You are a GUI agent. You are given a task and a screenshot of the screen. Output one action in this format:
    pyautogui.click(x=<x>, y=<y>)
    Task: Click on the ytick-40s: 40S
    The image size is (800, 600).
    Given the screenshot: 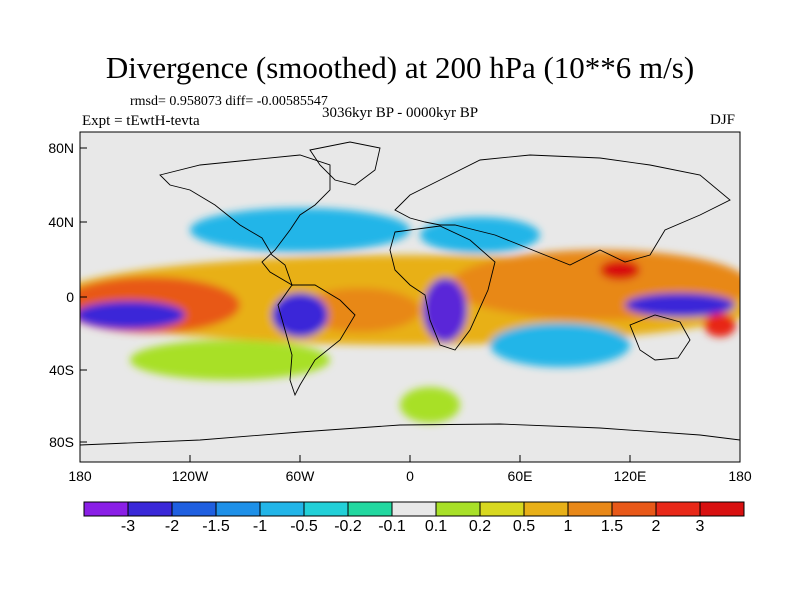 What is the action you would take?
    pyautogui.click(x=61, y=370)
    